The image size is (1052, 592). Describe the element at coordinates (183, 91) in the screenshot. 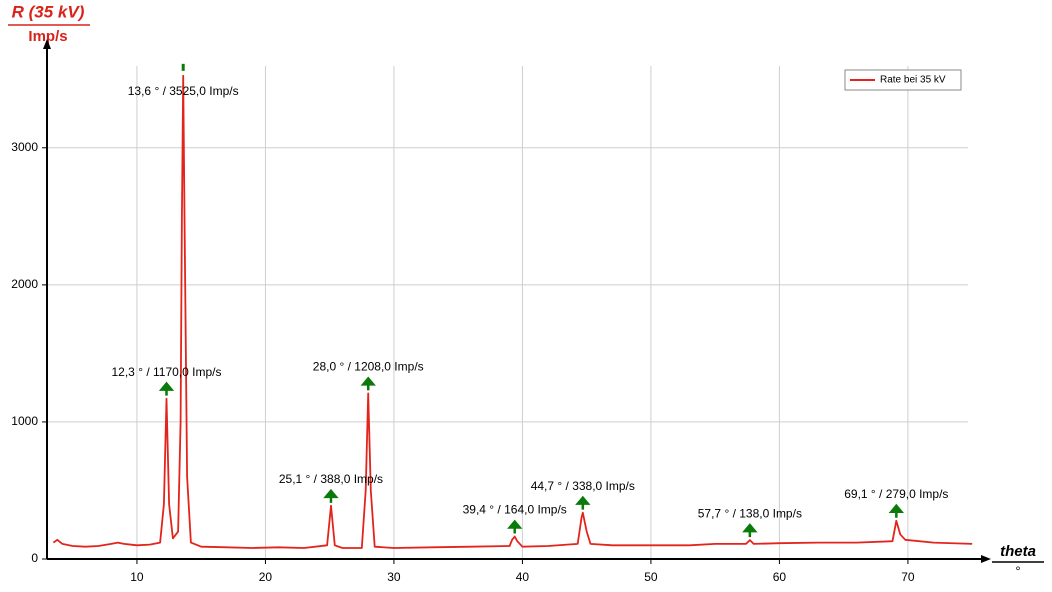

I see `peak-label: 13,6 ° / 3525,0 Imp/s` at that location.